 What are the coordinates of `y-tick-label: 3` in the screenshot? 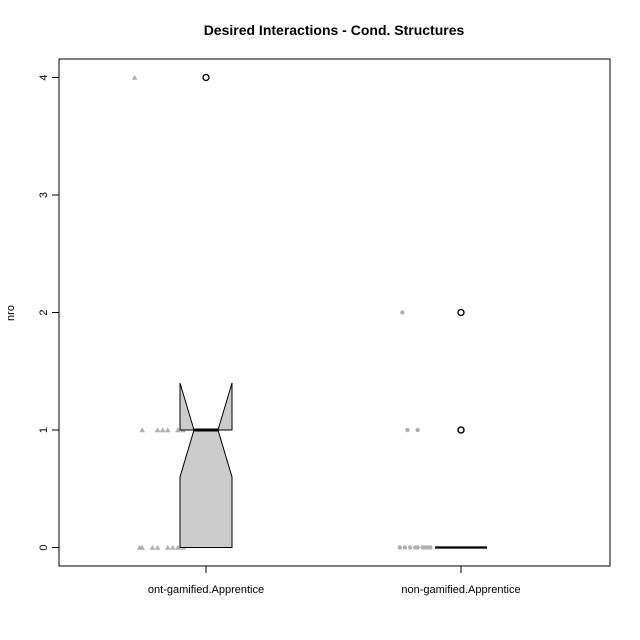 It's located at (44, 195).